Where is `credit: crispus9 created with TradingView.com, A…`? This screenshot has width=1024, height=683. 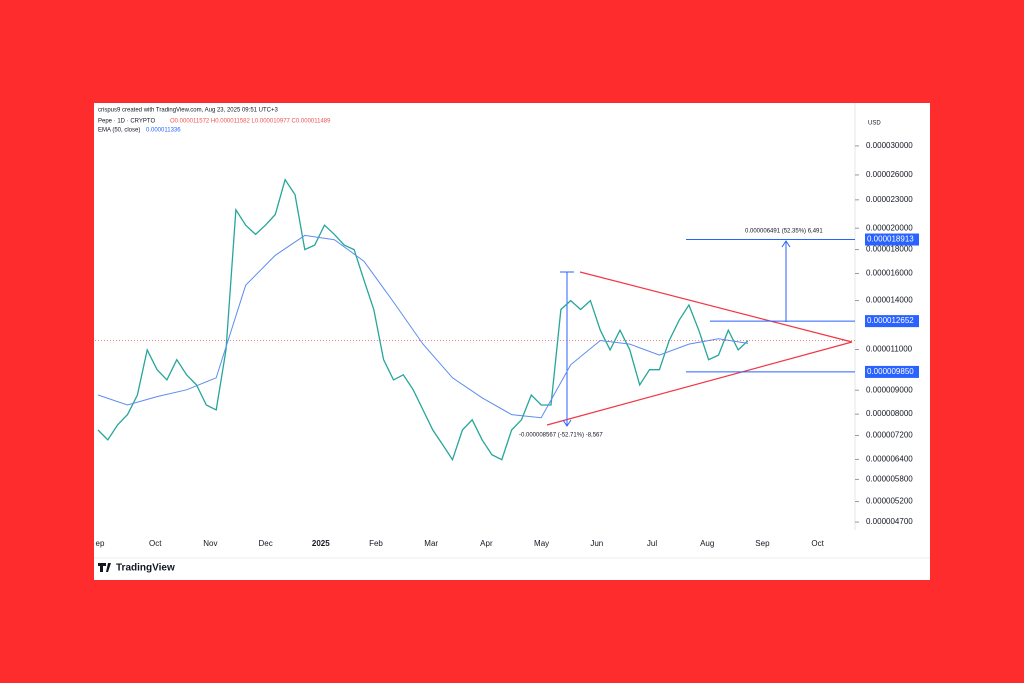
credit: crispus9 created with TradingView.com, A… is located at coordinates (188, 111).